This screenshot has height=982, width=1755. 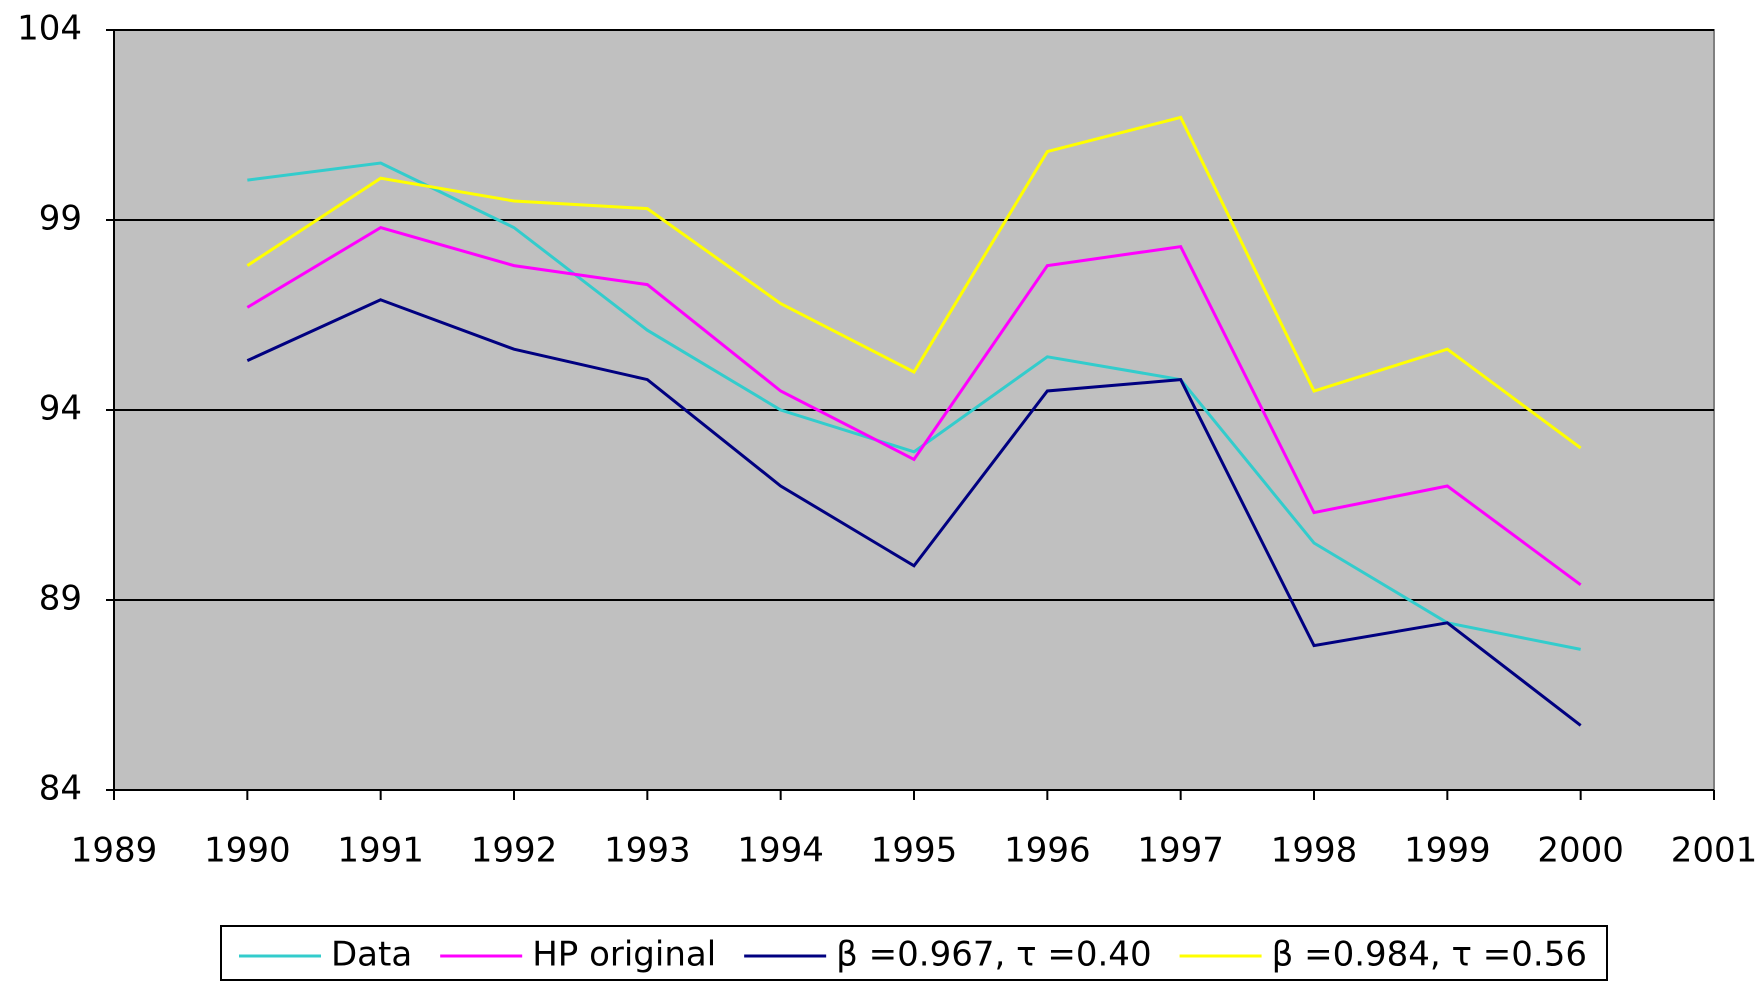 What do you see at coordinates (647, 851) in the screenshot?
I see `x-tick-label: 1993` at bounding box center [647, 851].